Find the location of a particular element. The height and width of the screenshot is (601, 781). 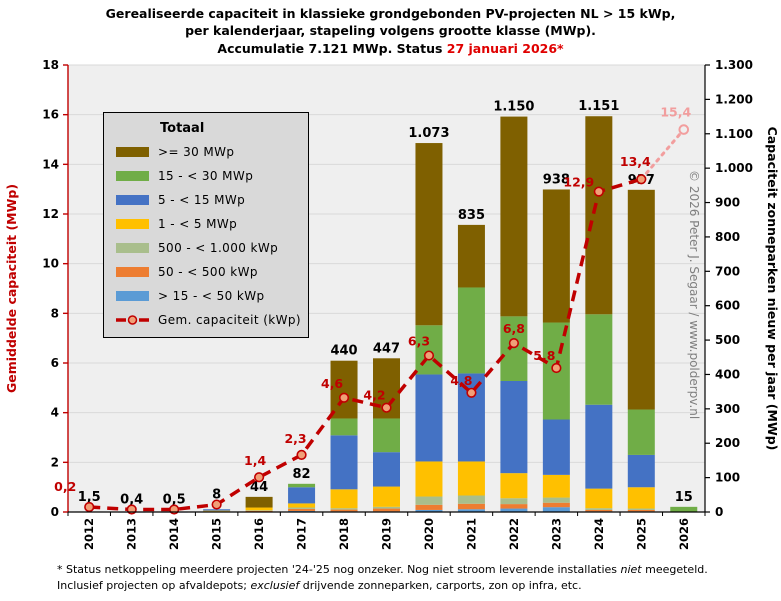

line-value-label: 4,2 is located at coordinates (374, 395).